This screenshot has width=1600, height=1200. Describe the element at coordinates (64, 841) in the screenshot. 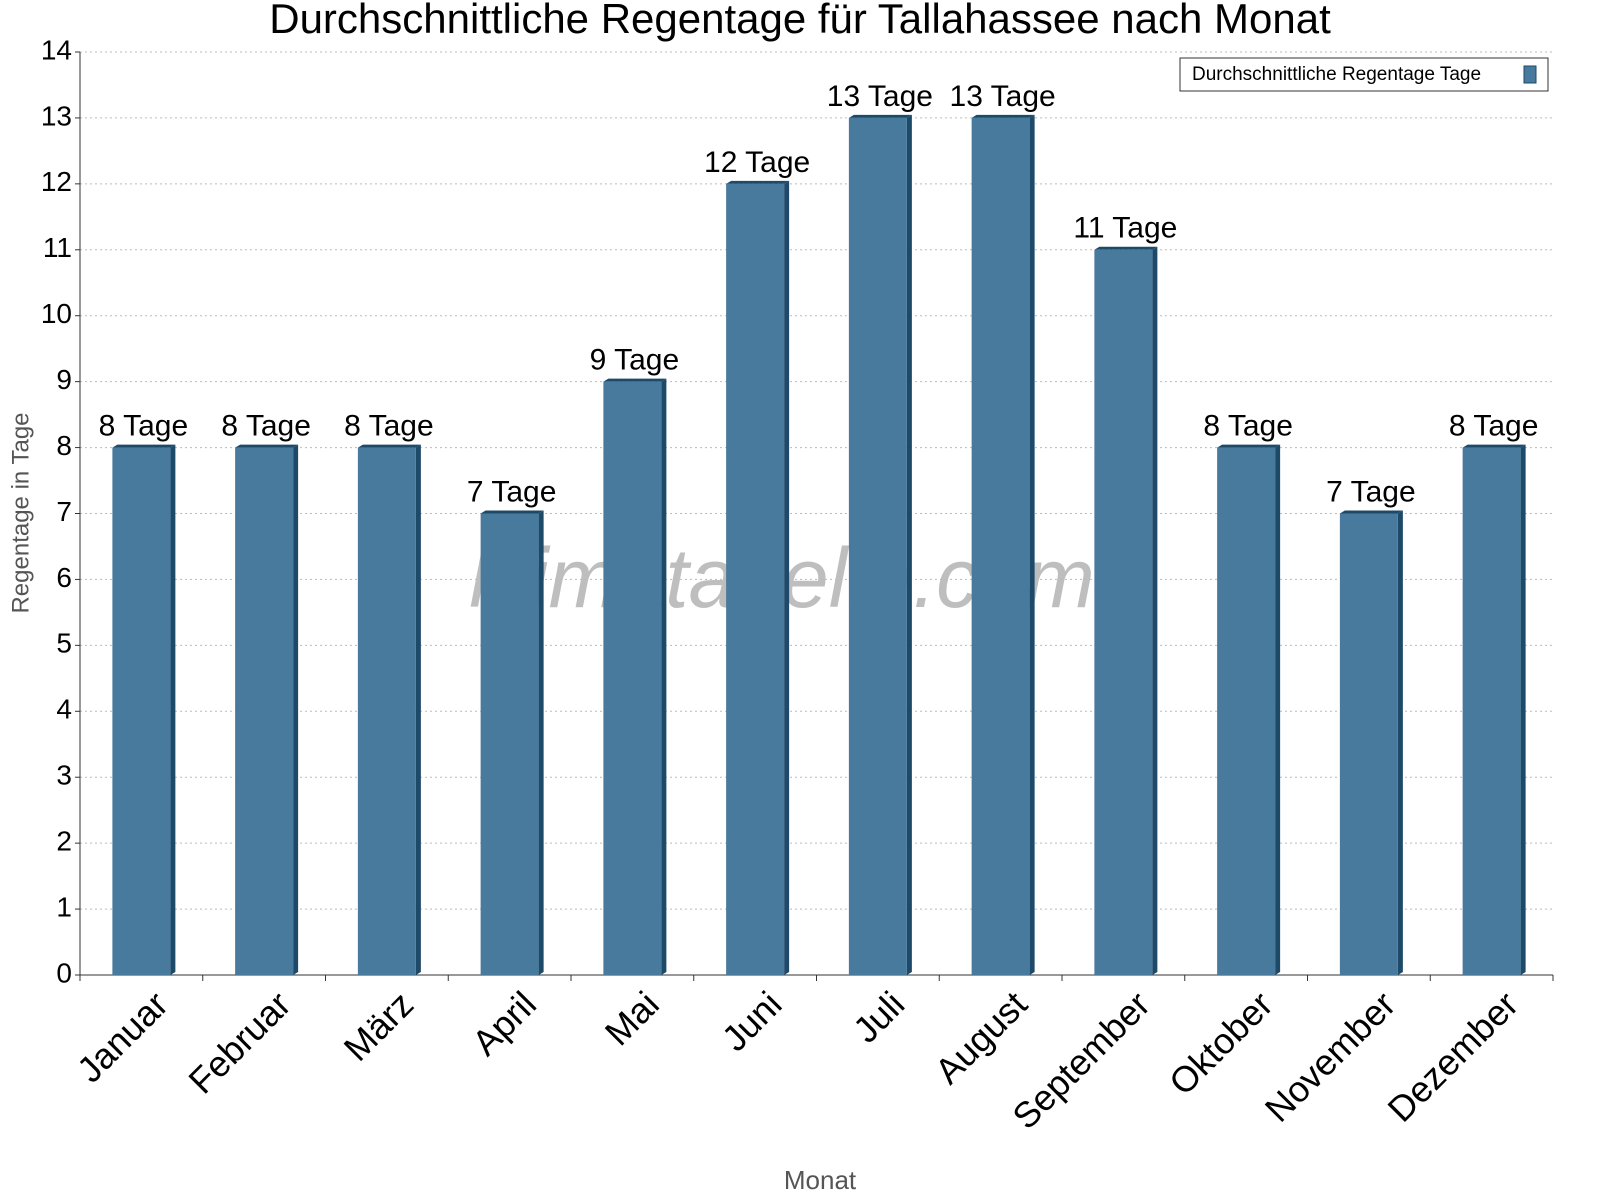

I see `y-tick-label: 2` at that location.